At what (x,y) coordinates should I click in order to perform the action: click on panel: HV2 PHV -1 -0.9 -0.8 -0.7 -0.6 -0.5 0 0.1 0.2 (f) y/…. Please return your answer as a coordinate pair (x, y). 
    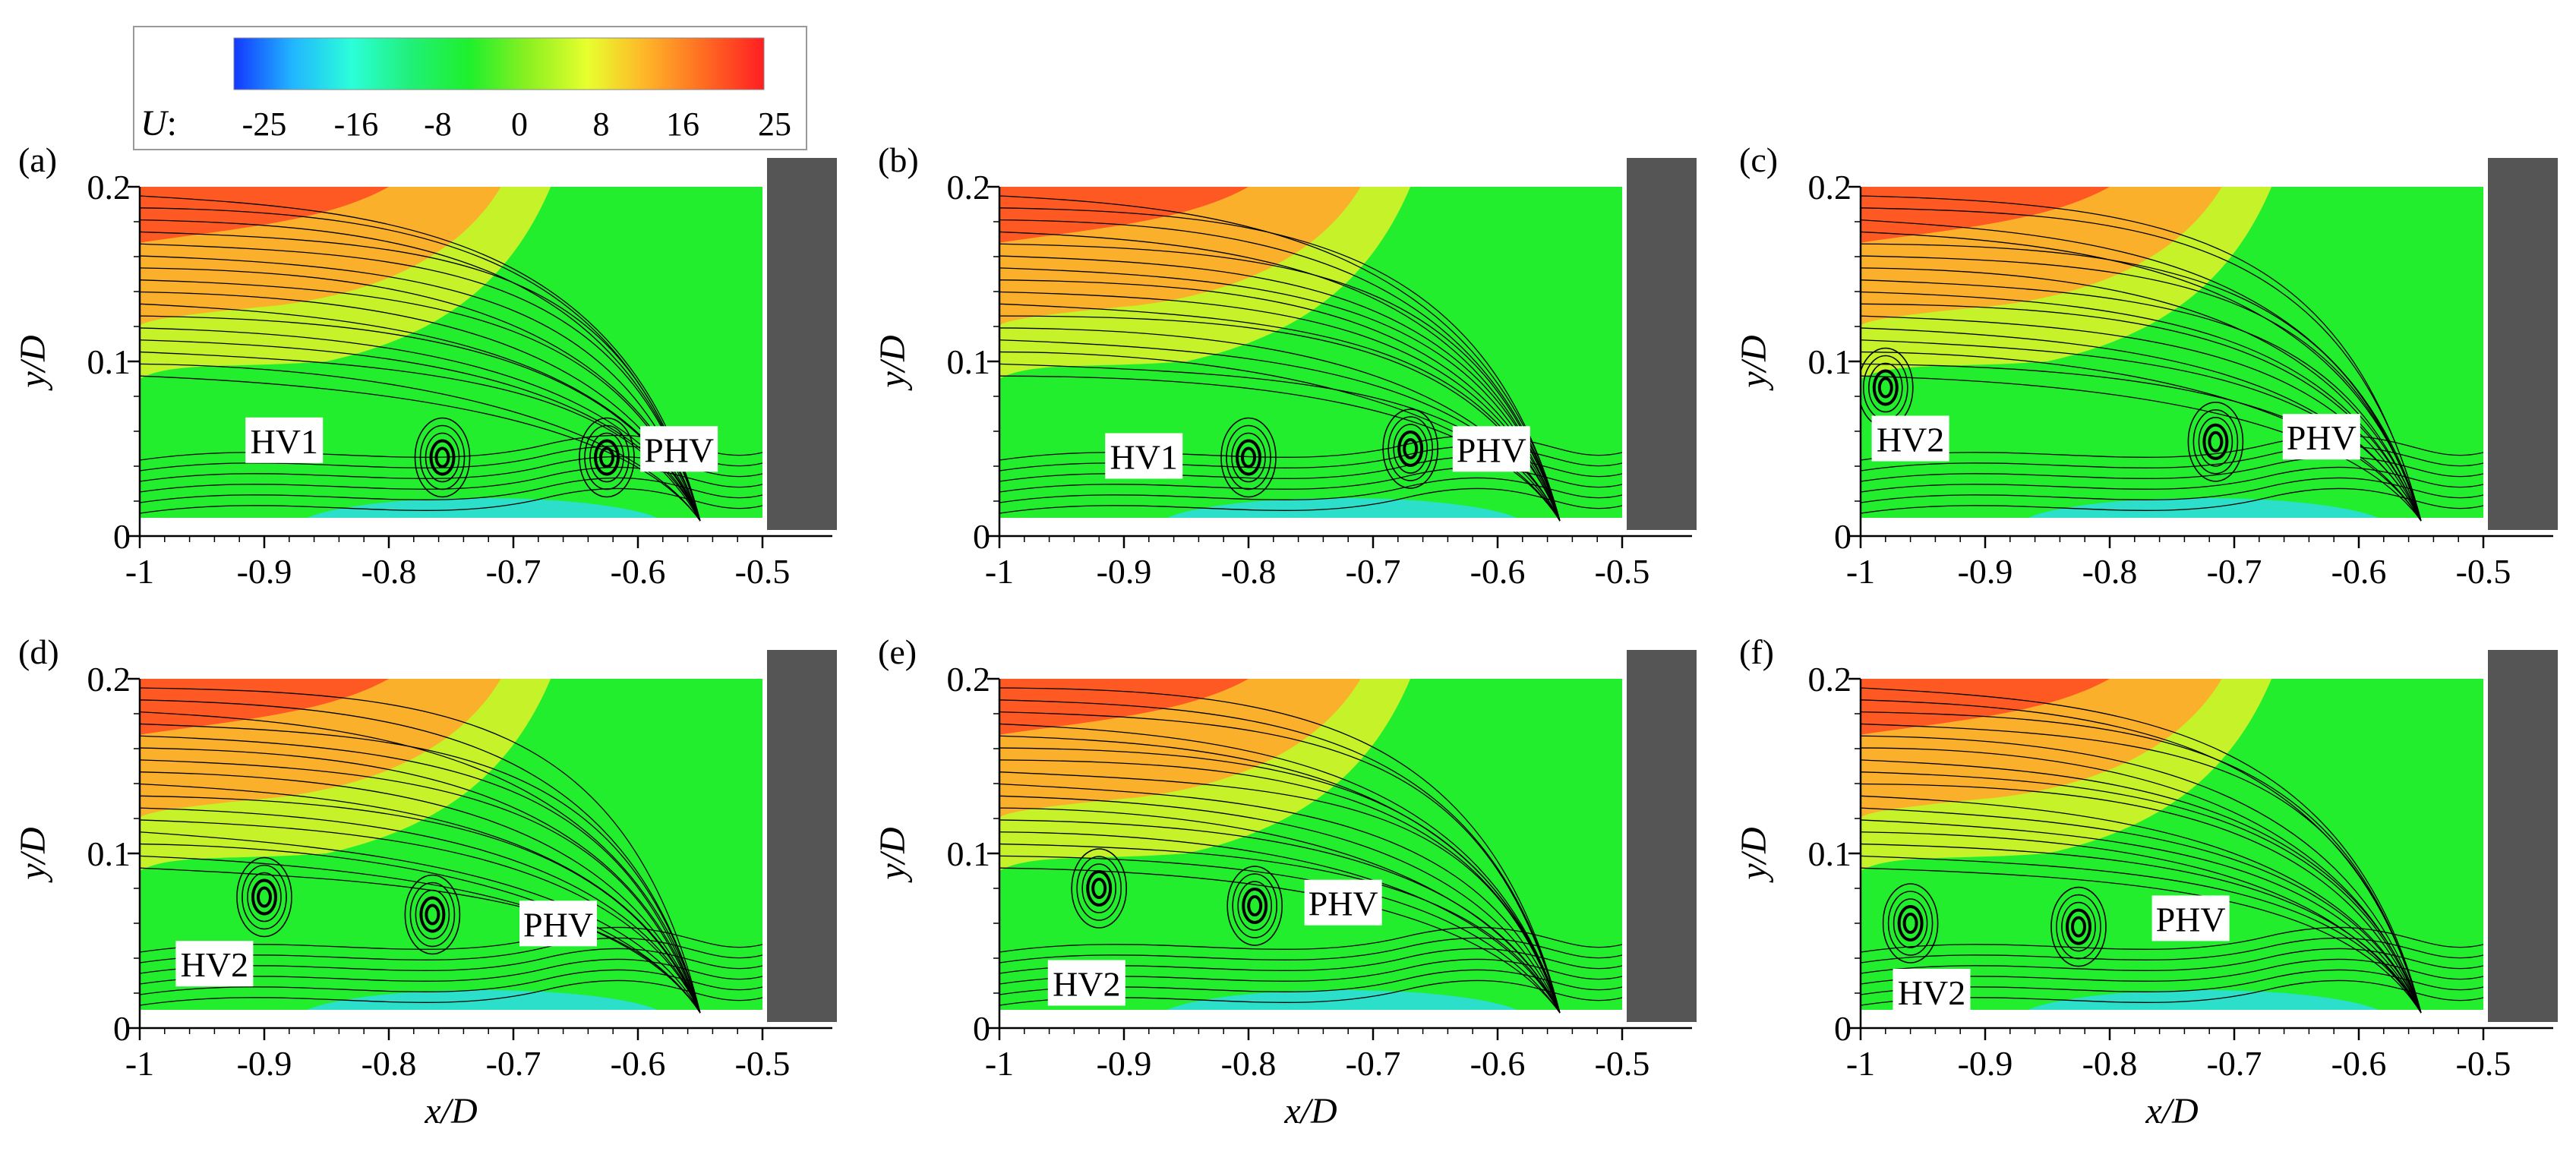
    Looking at the image, I should click on (2146, 881).